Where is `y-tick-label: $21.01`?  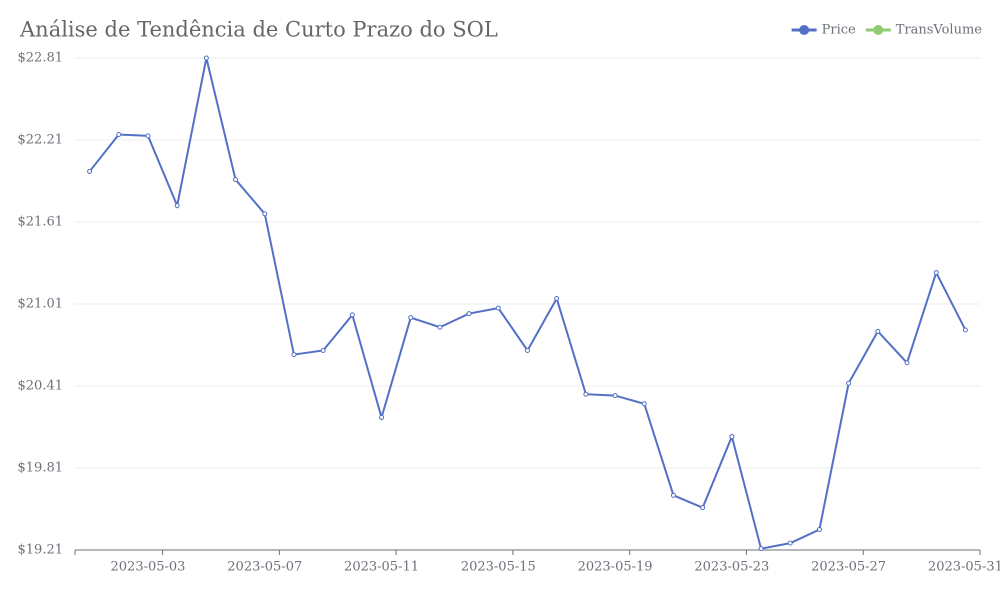 y-tick-label: $21.01 is located at coordinates (41, 304).